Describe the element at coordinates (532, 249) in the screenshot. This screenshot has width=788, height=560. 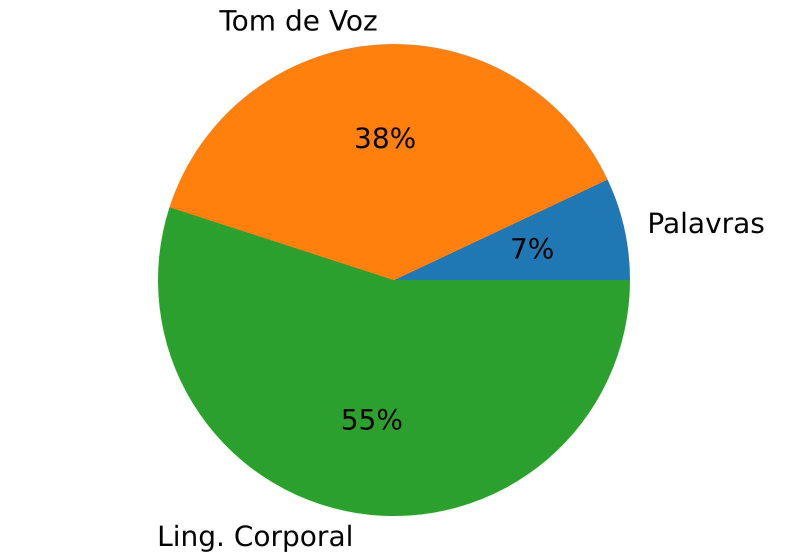
I see `data-label: 7%` at that location.